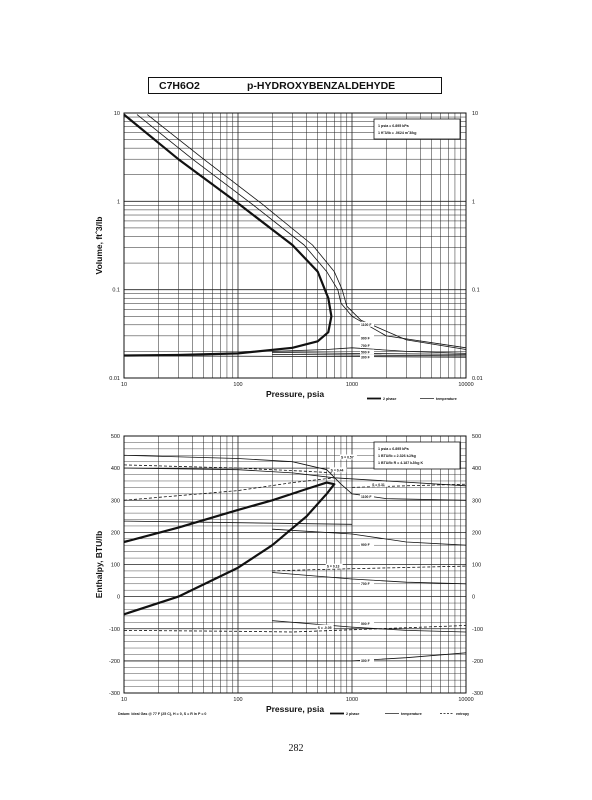 This screenshot has width=592, height=800. I want to click on y-tick-label-left: -200, so click(114, 662).